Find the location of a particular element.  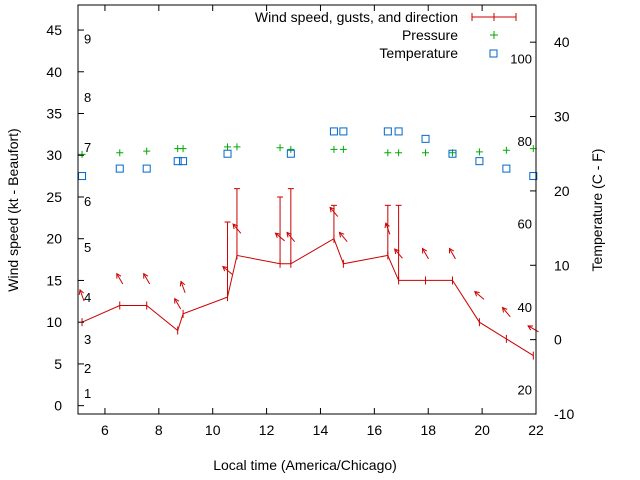

y-axis-title-left: Wind speed (kt - Beaufort) is located at coordinates (13, 209).